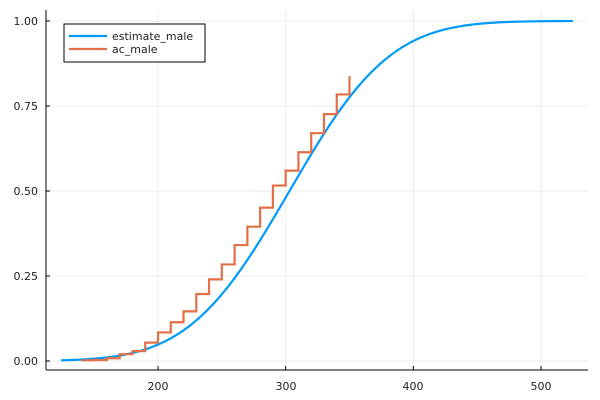 Image resolution: width=600 pixels, height=400 pixels. What do you see at coordinates (26, 106) in the screenshot?
I see `y-tick-label: 0.75` at bounding box center [26, 106].